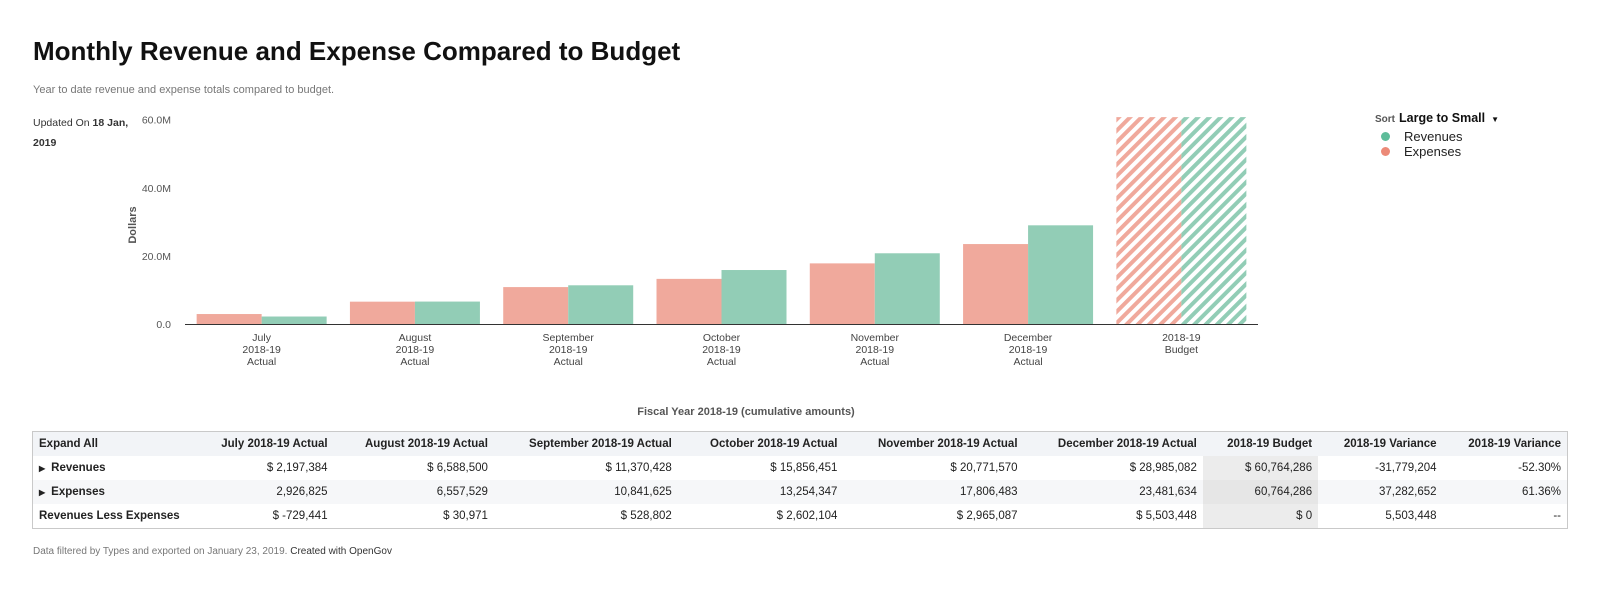 This screenshot has height=590, width=1600. What do you see at coordinates (300, 516) in the screenshot?
I see `table-cell: $ -729,441` at bounding box center [300, 516].